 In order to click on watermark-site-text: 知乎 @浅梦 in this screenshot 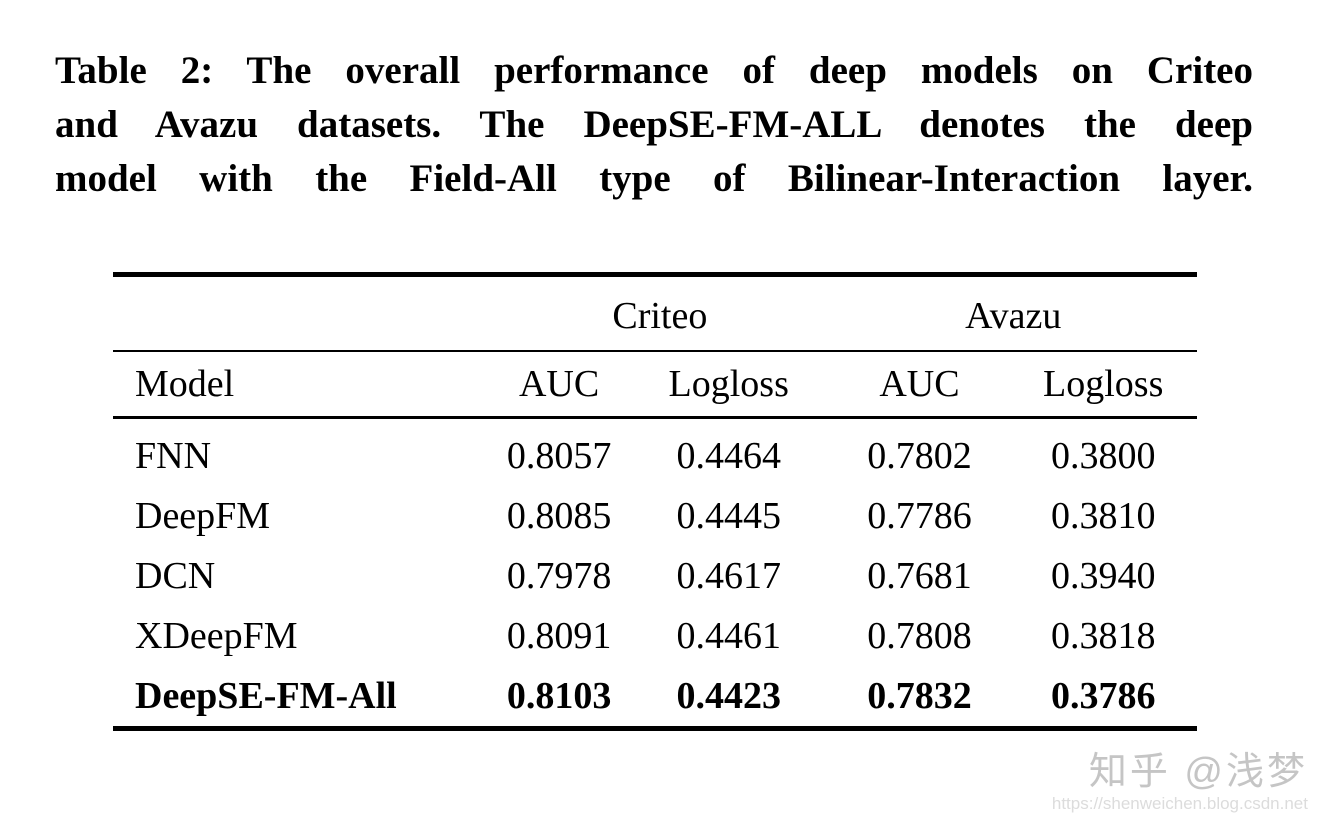, I will do `click(1198, 771)`.